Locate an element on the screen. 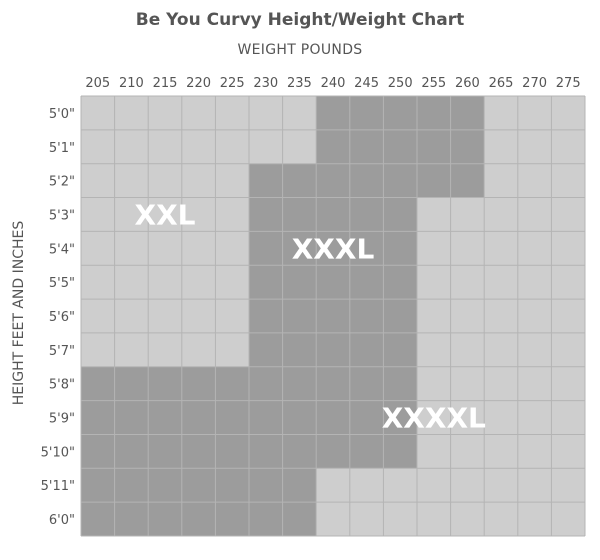  x-tick-label: 215 is located at coordinates (165, 83).